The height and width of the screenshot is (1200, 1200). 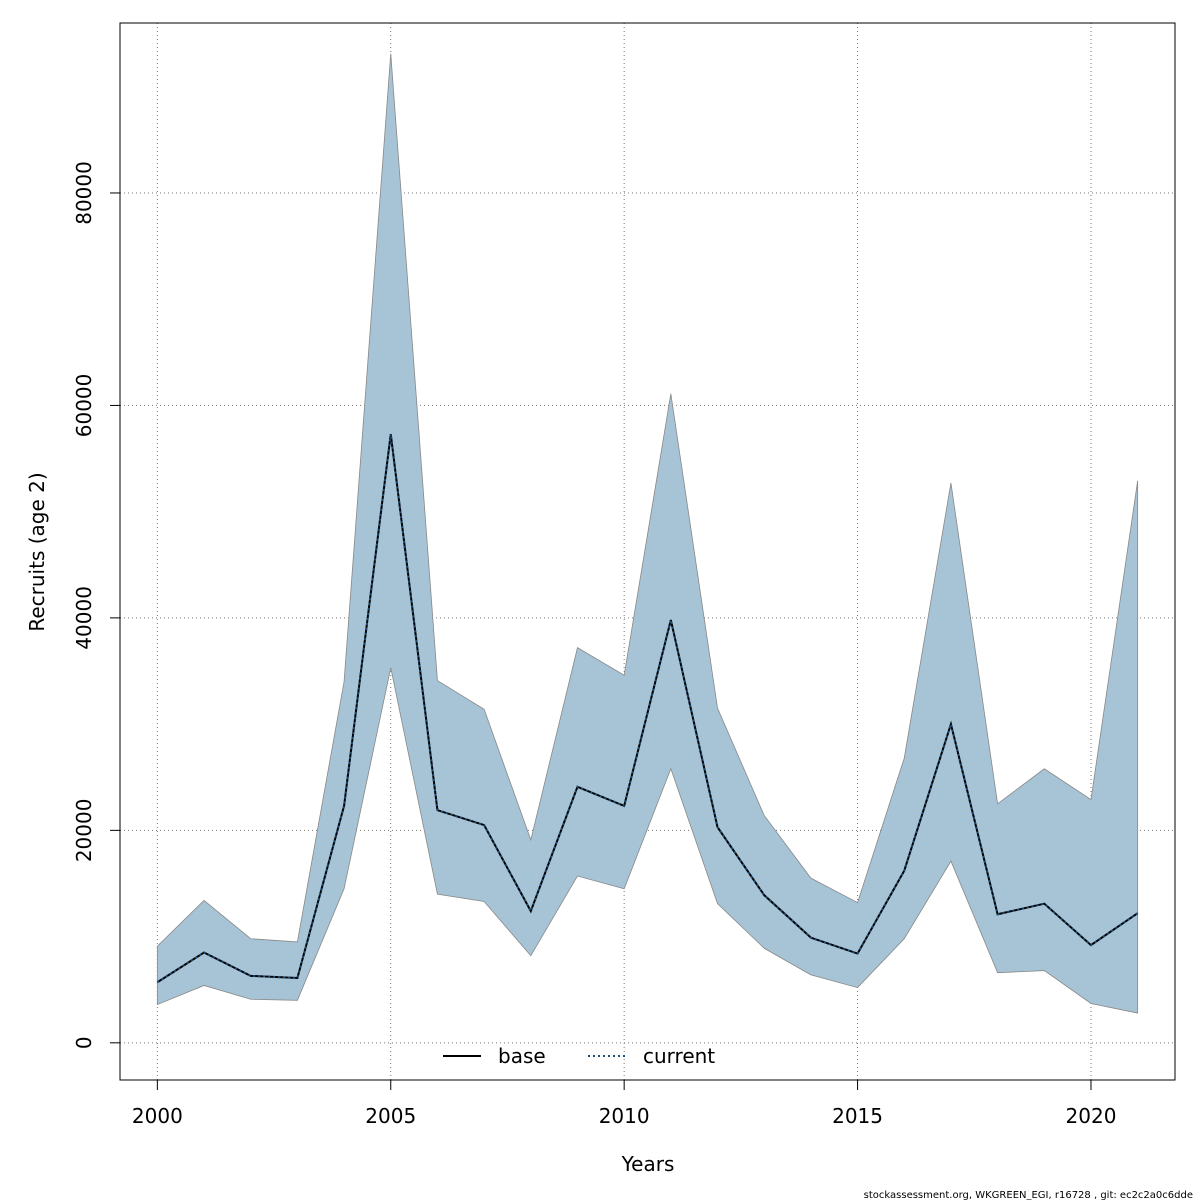 I want to click on y-tick-label-20000: 20000, so click(x=84, y=831).